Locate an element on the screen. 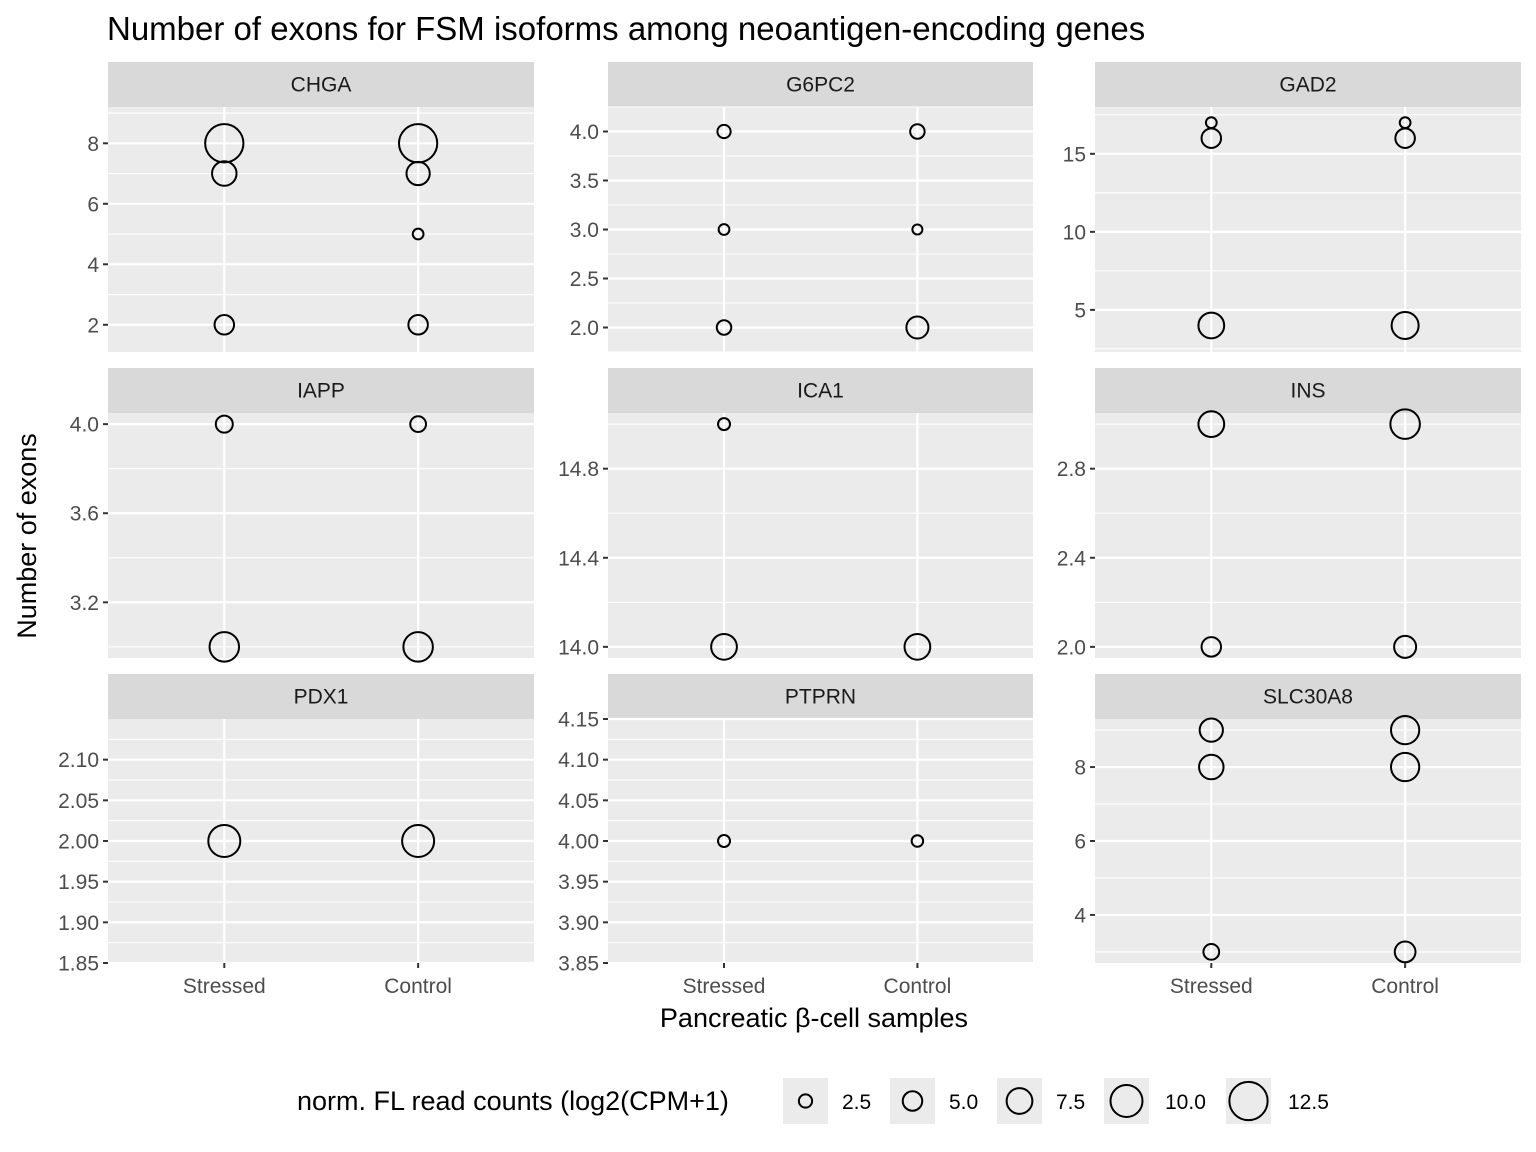 This screenshot has height=1152, width=1536. facet-strip-label: PTPRN is located at coordinates (820, 697).